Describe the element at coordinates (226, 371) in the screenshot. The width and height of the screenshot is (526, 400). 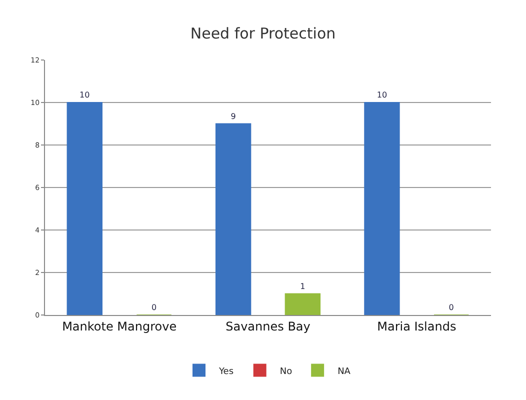
I see `legend-label: Yes` at that location.